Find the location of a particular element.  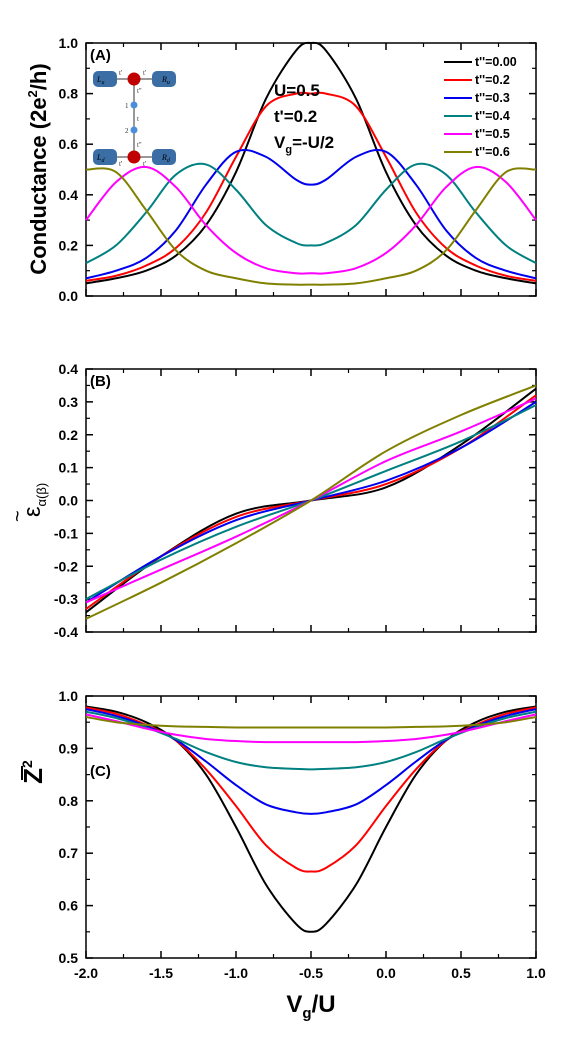

inset-tp-bottom-left: t' is located at coordinates (120, 164).